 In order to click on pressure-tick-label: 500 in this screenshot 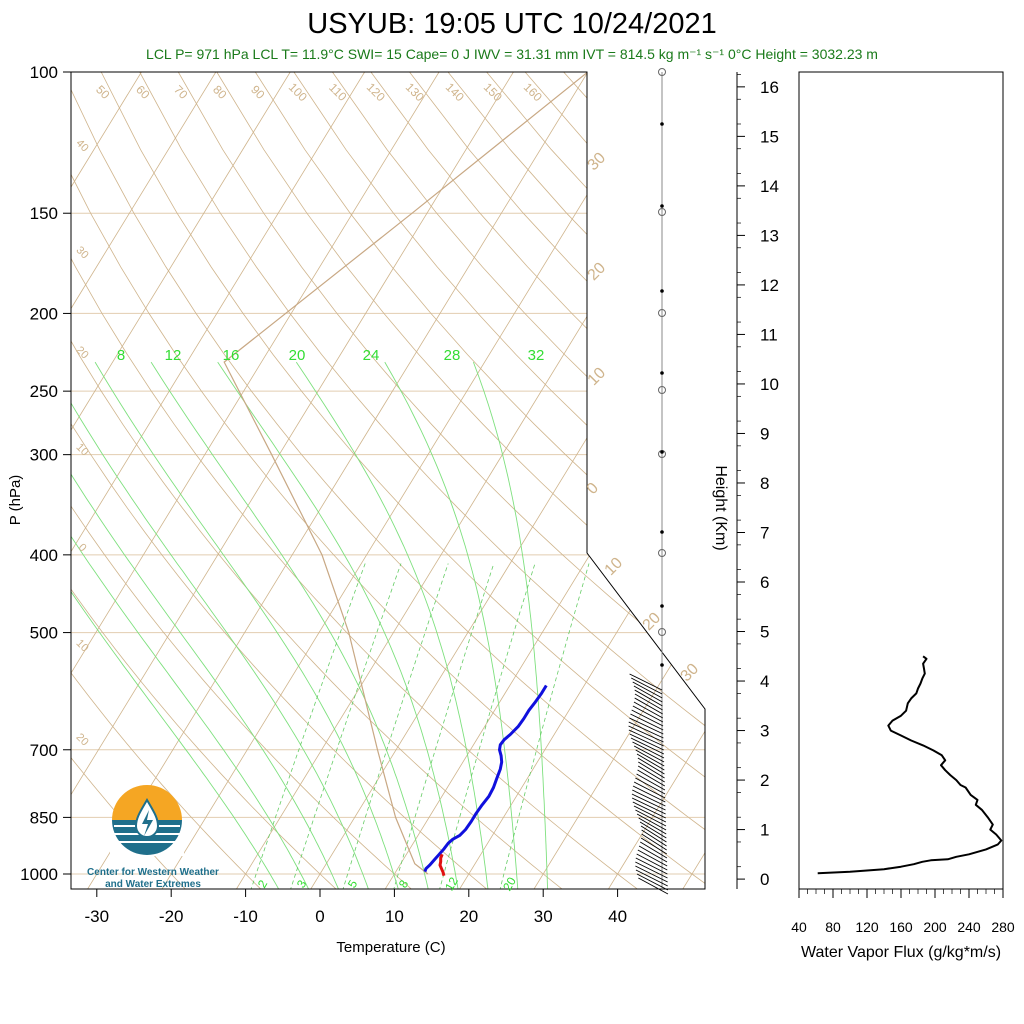, I will do `click(44, 633)`.